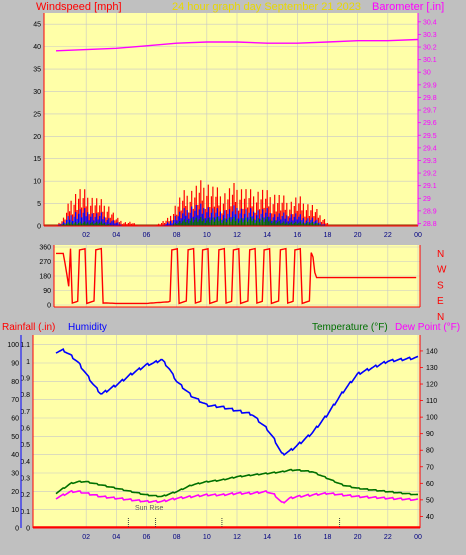  Describe the element at coordinates (45, 262) in the screenshot. I see `direction-y-tick-label: 270` at that location.